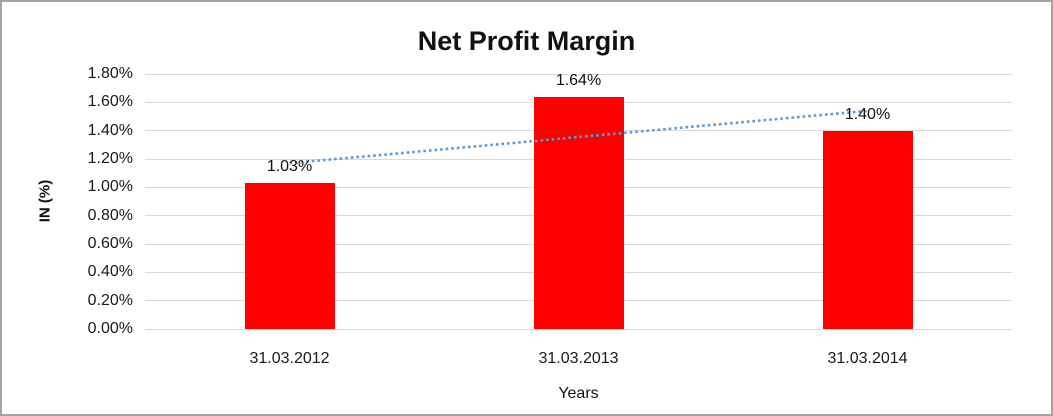 This screenshot has height=416, width=1053. Describe the element at coordinates (289, 358) in the screenshot. I see `x-axis-category-label: 31.03.2012` at that location.